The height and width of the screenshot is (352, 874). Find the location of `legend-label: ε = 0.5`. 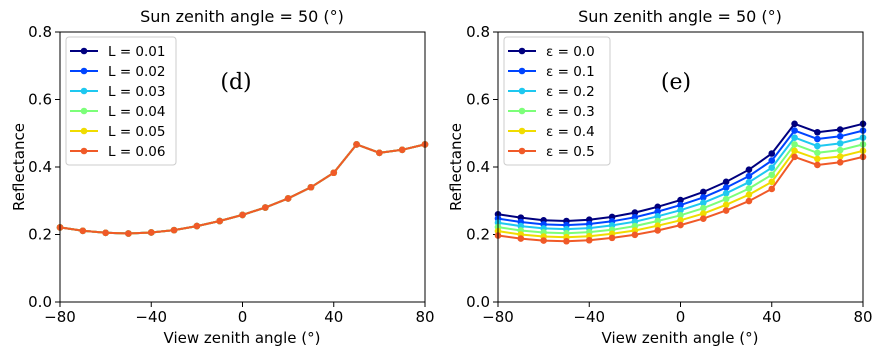

legend-label: ε = 0.5 is located at coordinates (570, 152).